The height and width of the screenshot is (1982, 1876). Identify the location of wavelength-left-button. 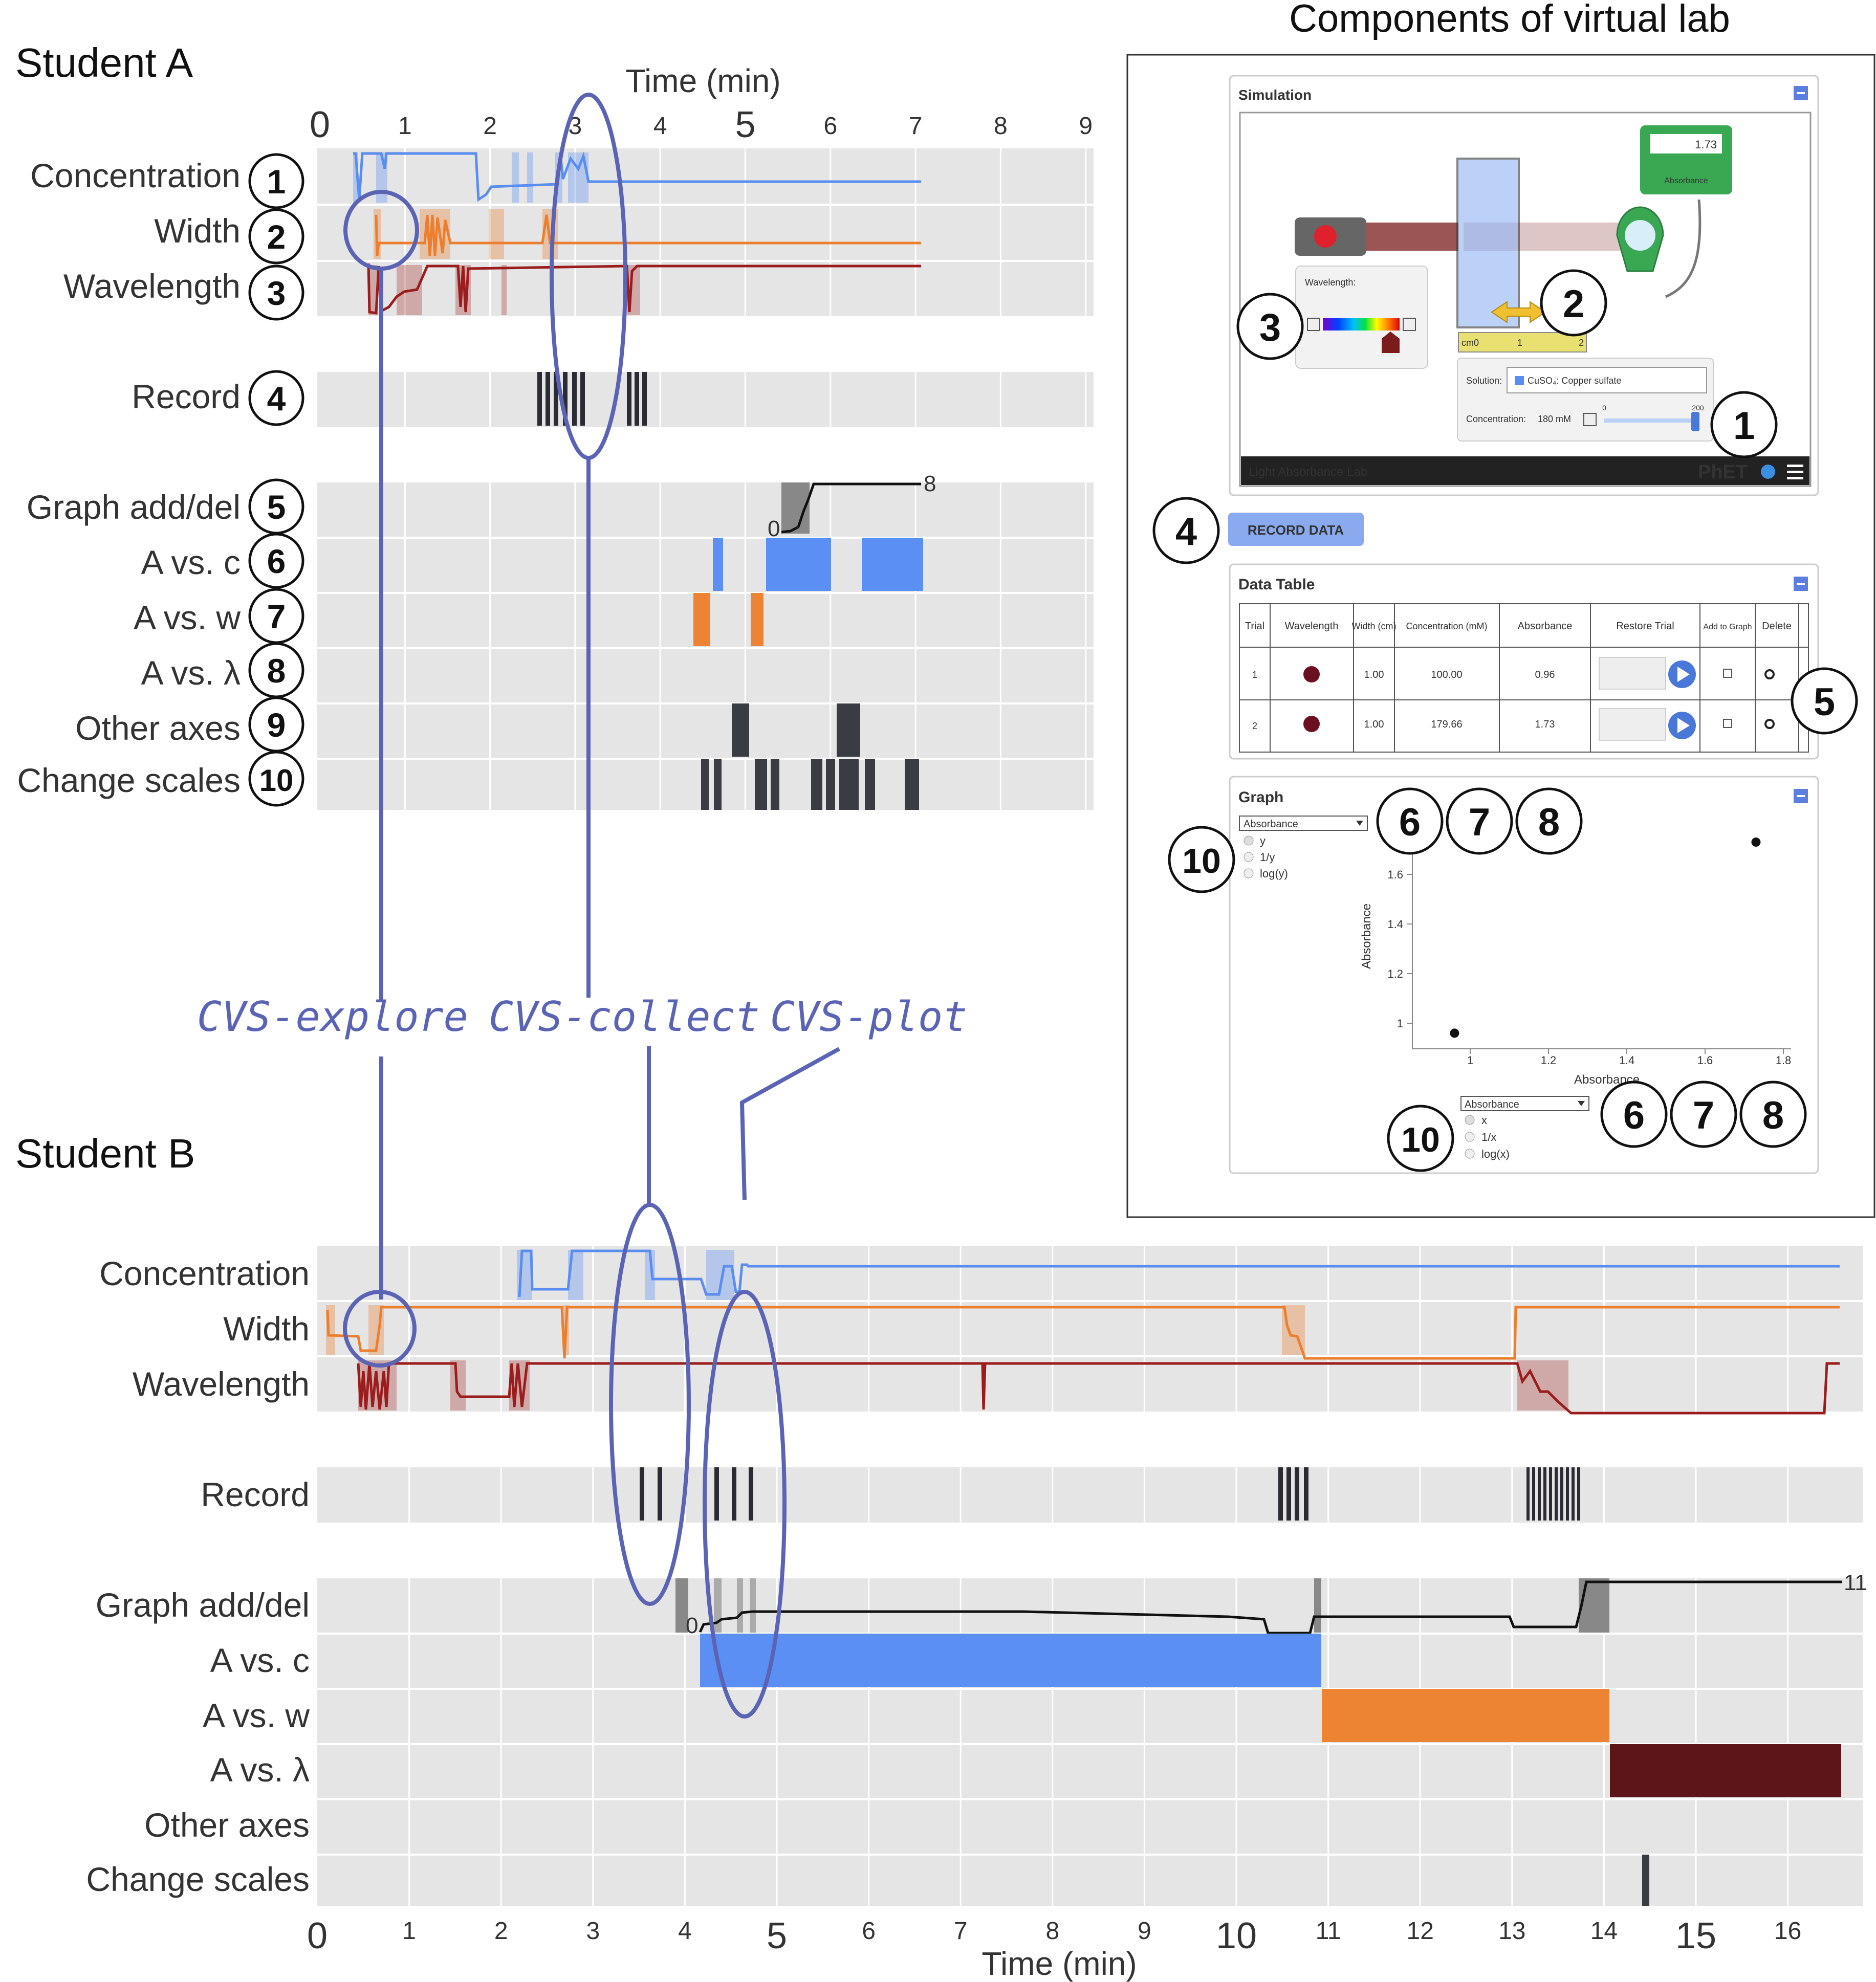
(1314, 324).